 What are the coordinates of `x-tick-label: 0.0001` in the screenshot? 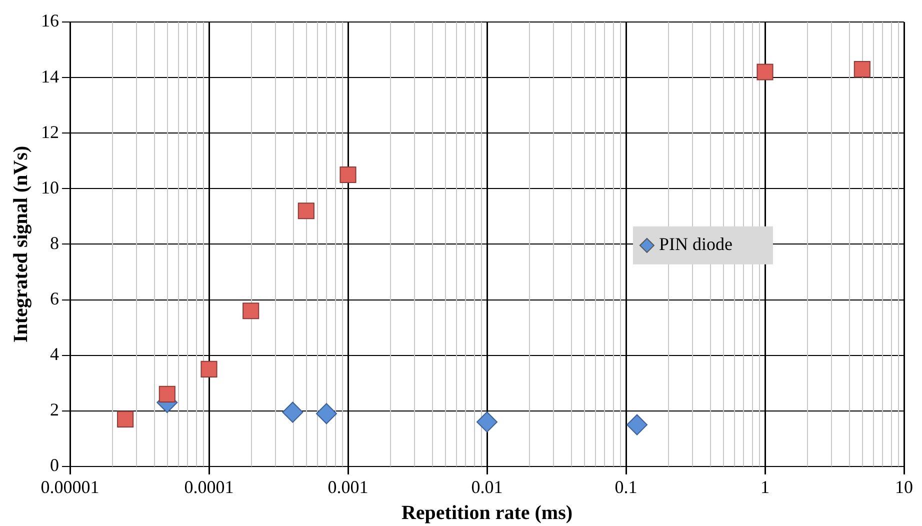 It's located at (209, 486).